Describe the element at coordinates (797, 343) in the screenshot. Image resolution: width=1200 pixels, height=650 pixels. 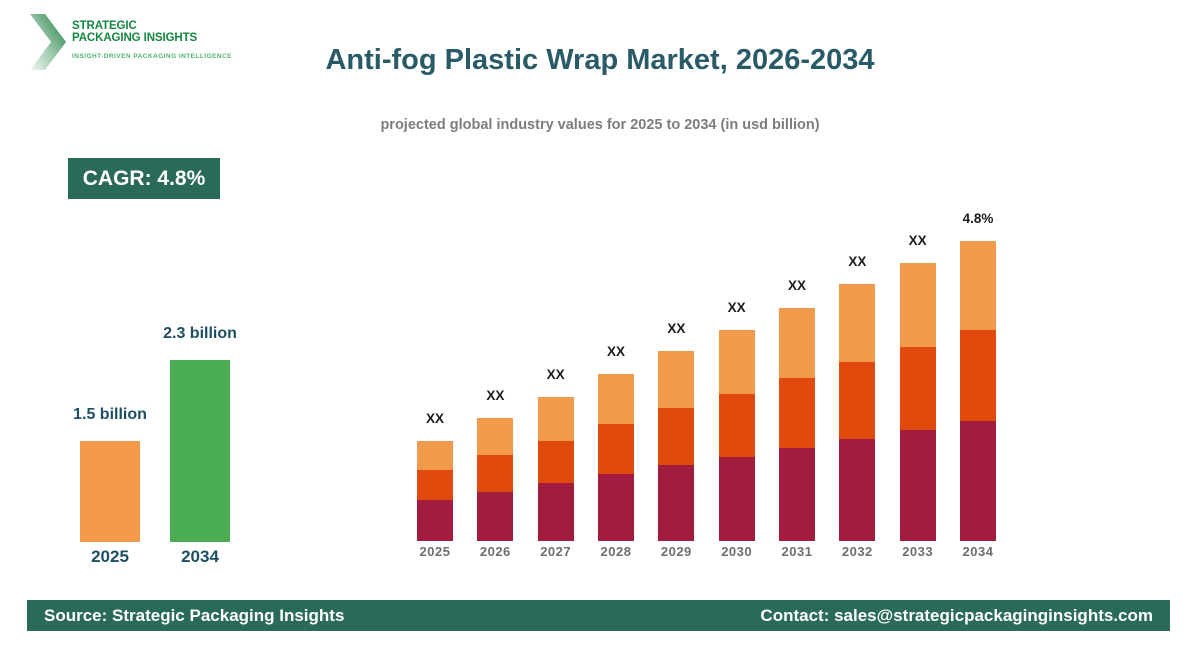
I see `stacked-bar-2031-top-segment` at that location.